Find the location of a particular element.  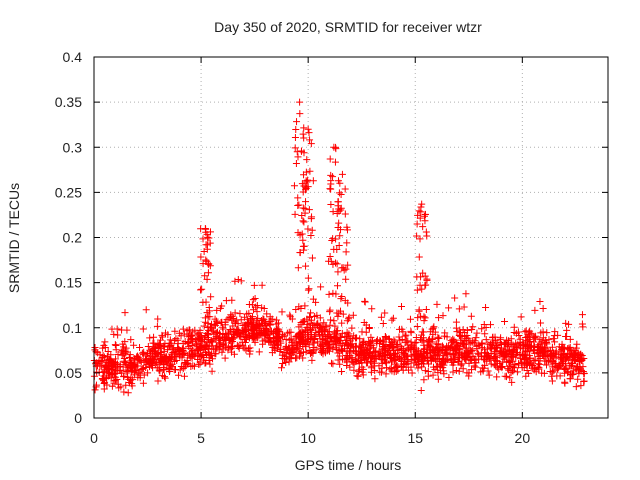

y-tick-label: 0.1 is located at coordinates (73, 328).